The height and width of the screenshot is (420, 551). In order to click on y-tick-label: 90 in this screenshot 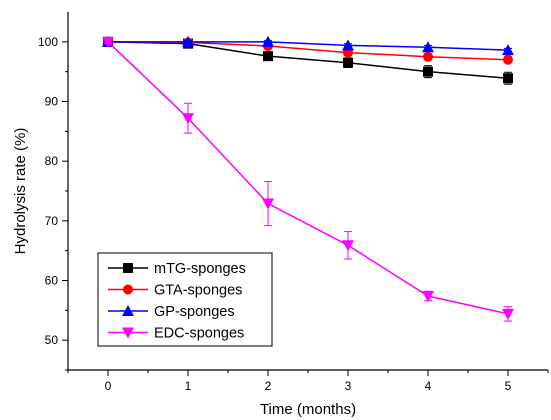, I will do `click(52, 102)`.